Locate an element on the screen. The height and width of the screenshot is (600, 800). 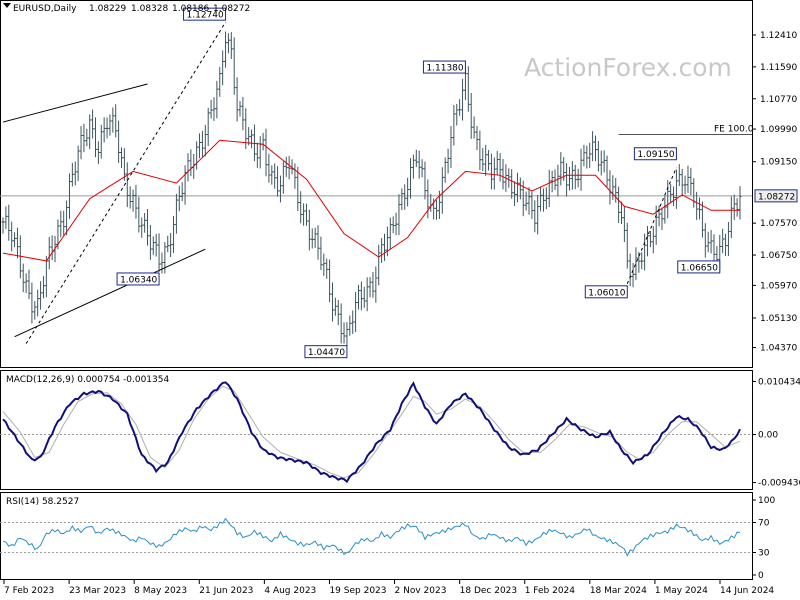
x-tick-label: 14 Jun 2024 is located at coordinates (747, 591).